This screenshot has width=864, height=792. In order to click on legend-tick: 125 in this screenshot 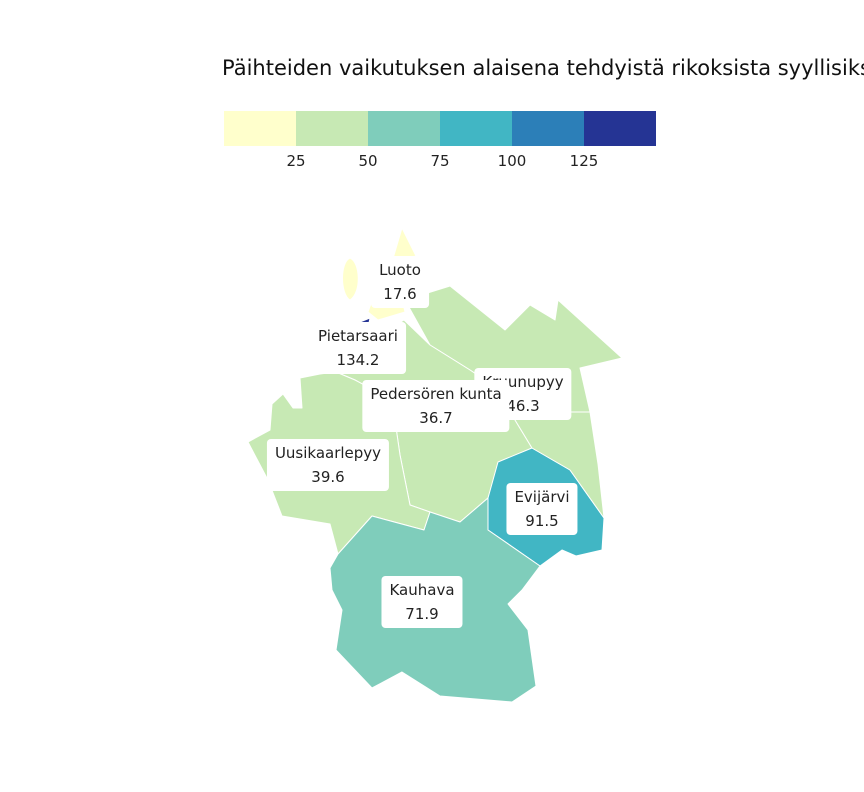, I will do `click(584, 161)`.